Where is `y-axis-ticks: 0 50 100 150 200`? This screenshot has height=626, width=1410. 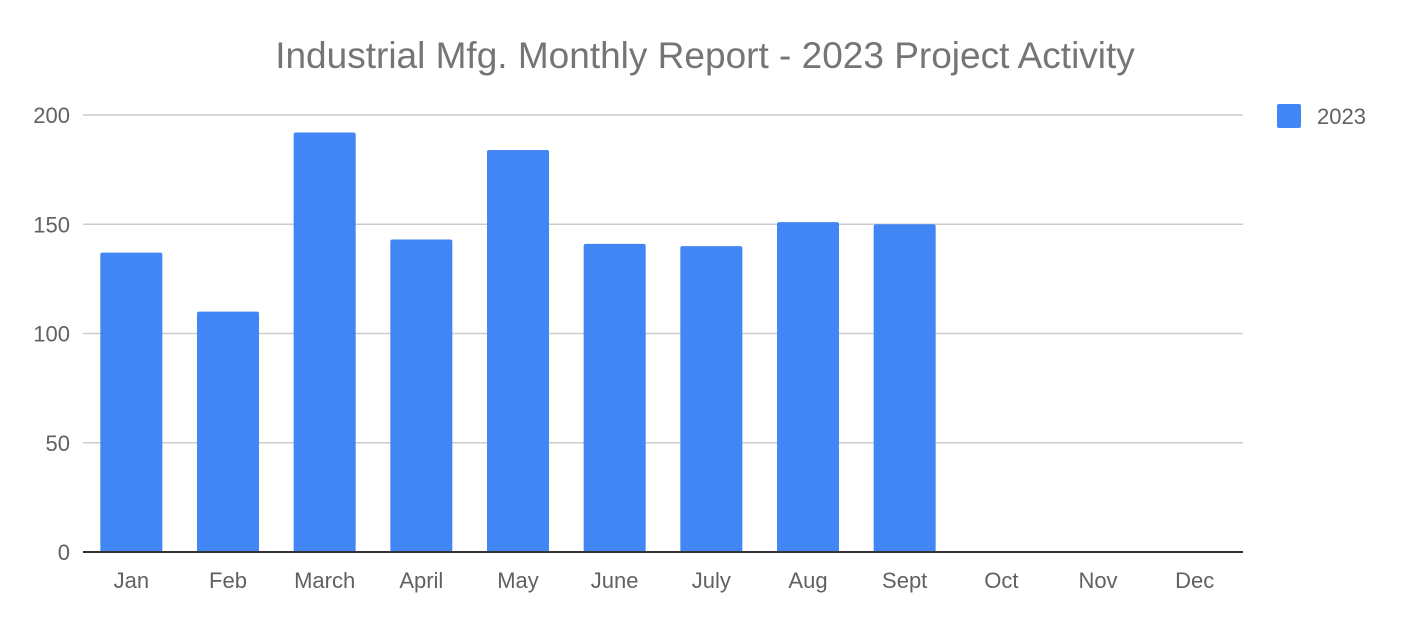
y-axis-ticks: 0 50 100 150 200 is located at coordinates (51, 334).